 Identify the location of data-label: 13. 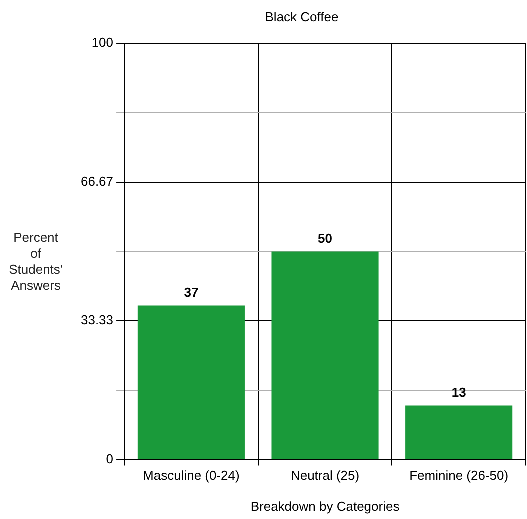
(459, 392).